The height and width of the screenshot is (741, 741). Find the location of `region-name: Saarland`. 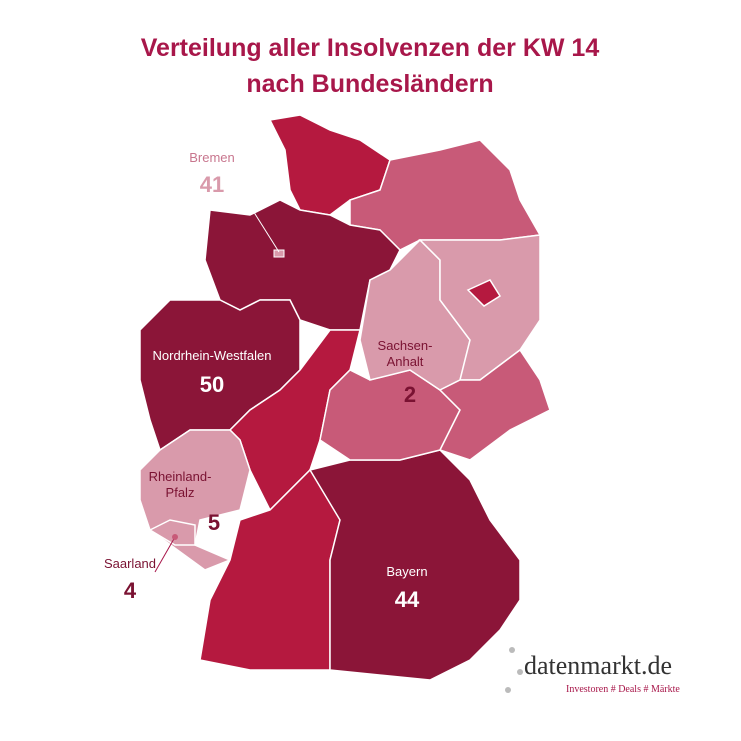

region-name: Saarland is located at coordinates (130, 563).